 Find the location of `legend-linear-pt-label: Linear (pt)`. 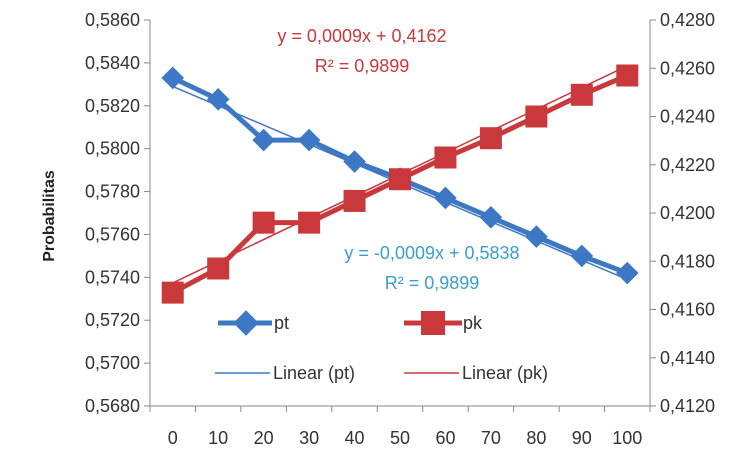

legend-linear-pt-label: Linear (pt) is located at coordinates (314, 373).